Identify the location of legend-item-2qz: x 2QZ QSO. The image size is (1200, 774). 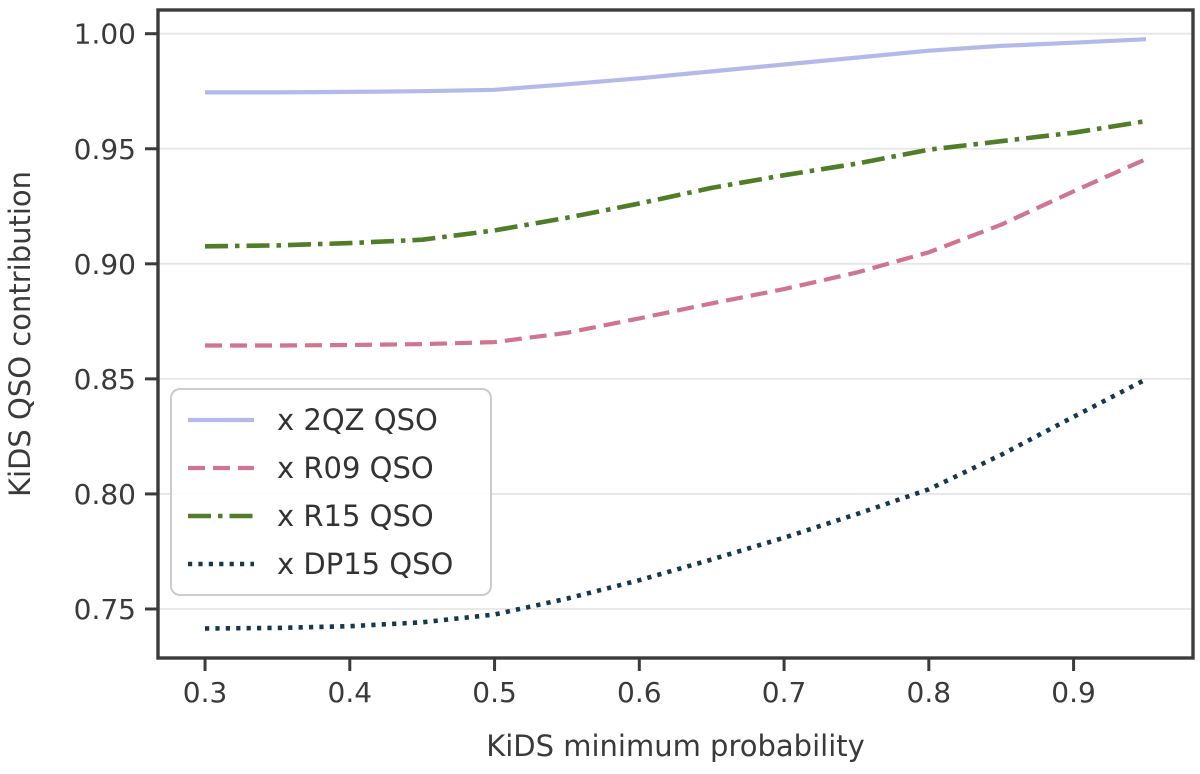
(333, 420).